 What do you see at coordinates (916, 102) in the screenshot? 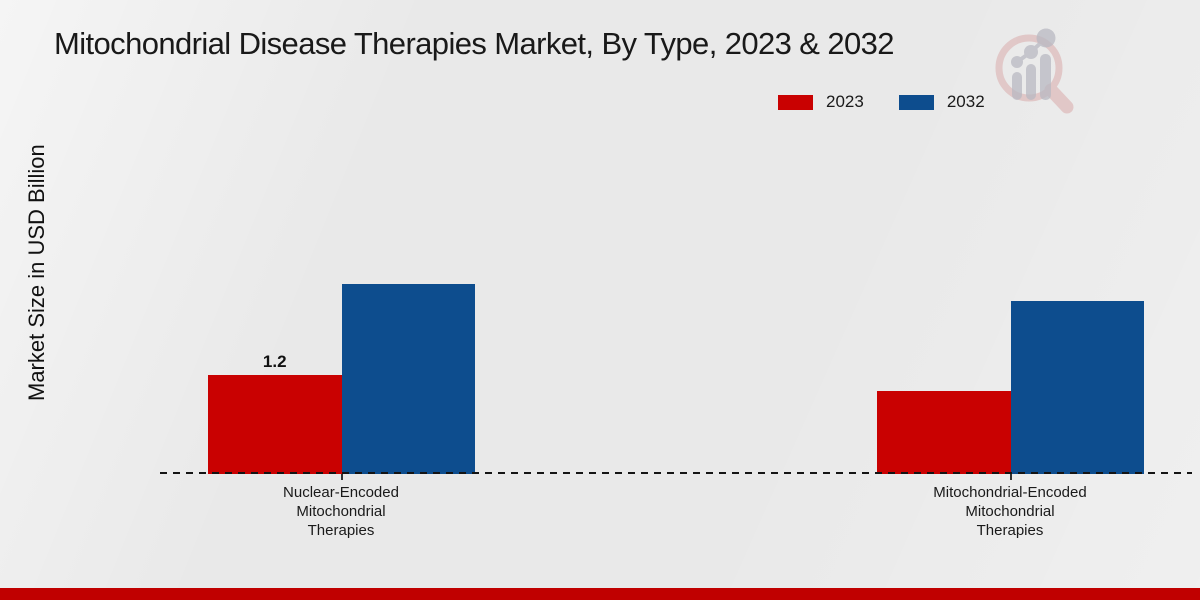
I see `legend-swatch-2032` at bounding box center [916, 102].